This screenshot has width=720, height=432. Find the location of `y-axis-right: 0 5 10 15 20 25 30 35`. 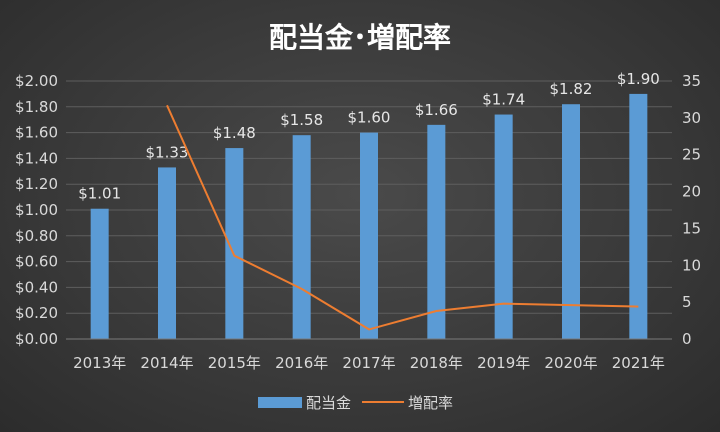

y-axis-right: 0 5 10 15 20 25 30 35 is located at coordinates (691, 210).